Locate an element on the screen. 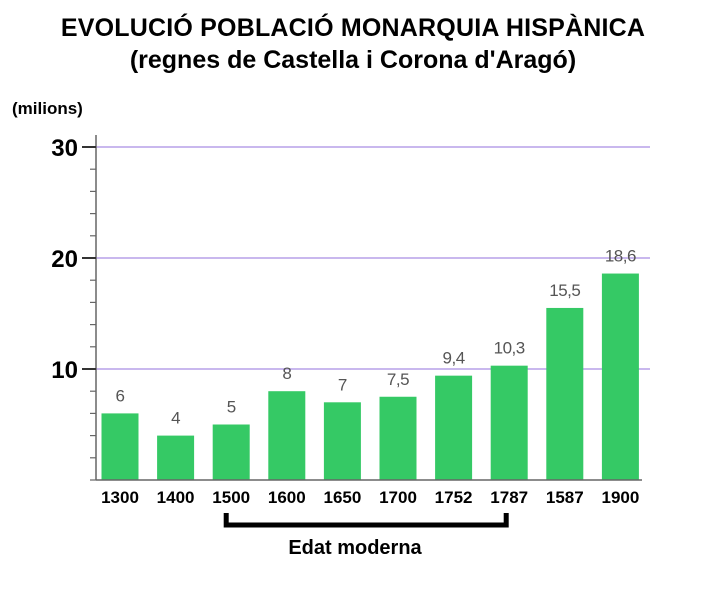 The image size is (706, 589). x-tick-label: 1500 is located at coordinates (231, 497).